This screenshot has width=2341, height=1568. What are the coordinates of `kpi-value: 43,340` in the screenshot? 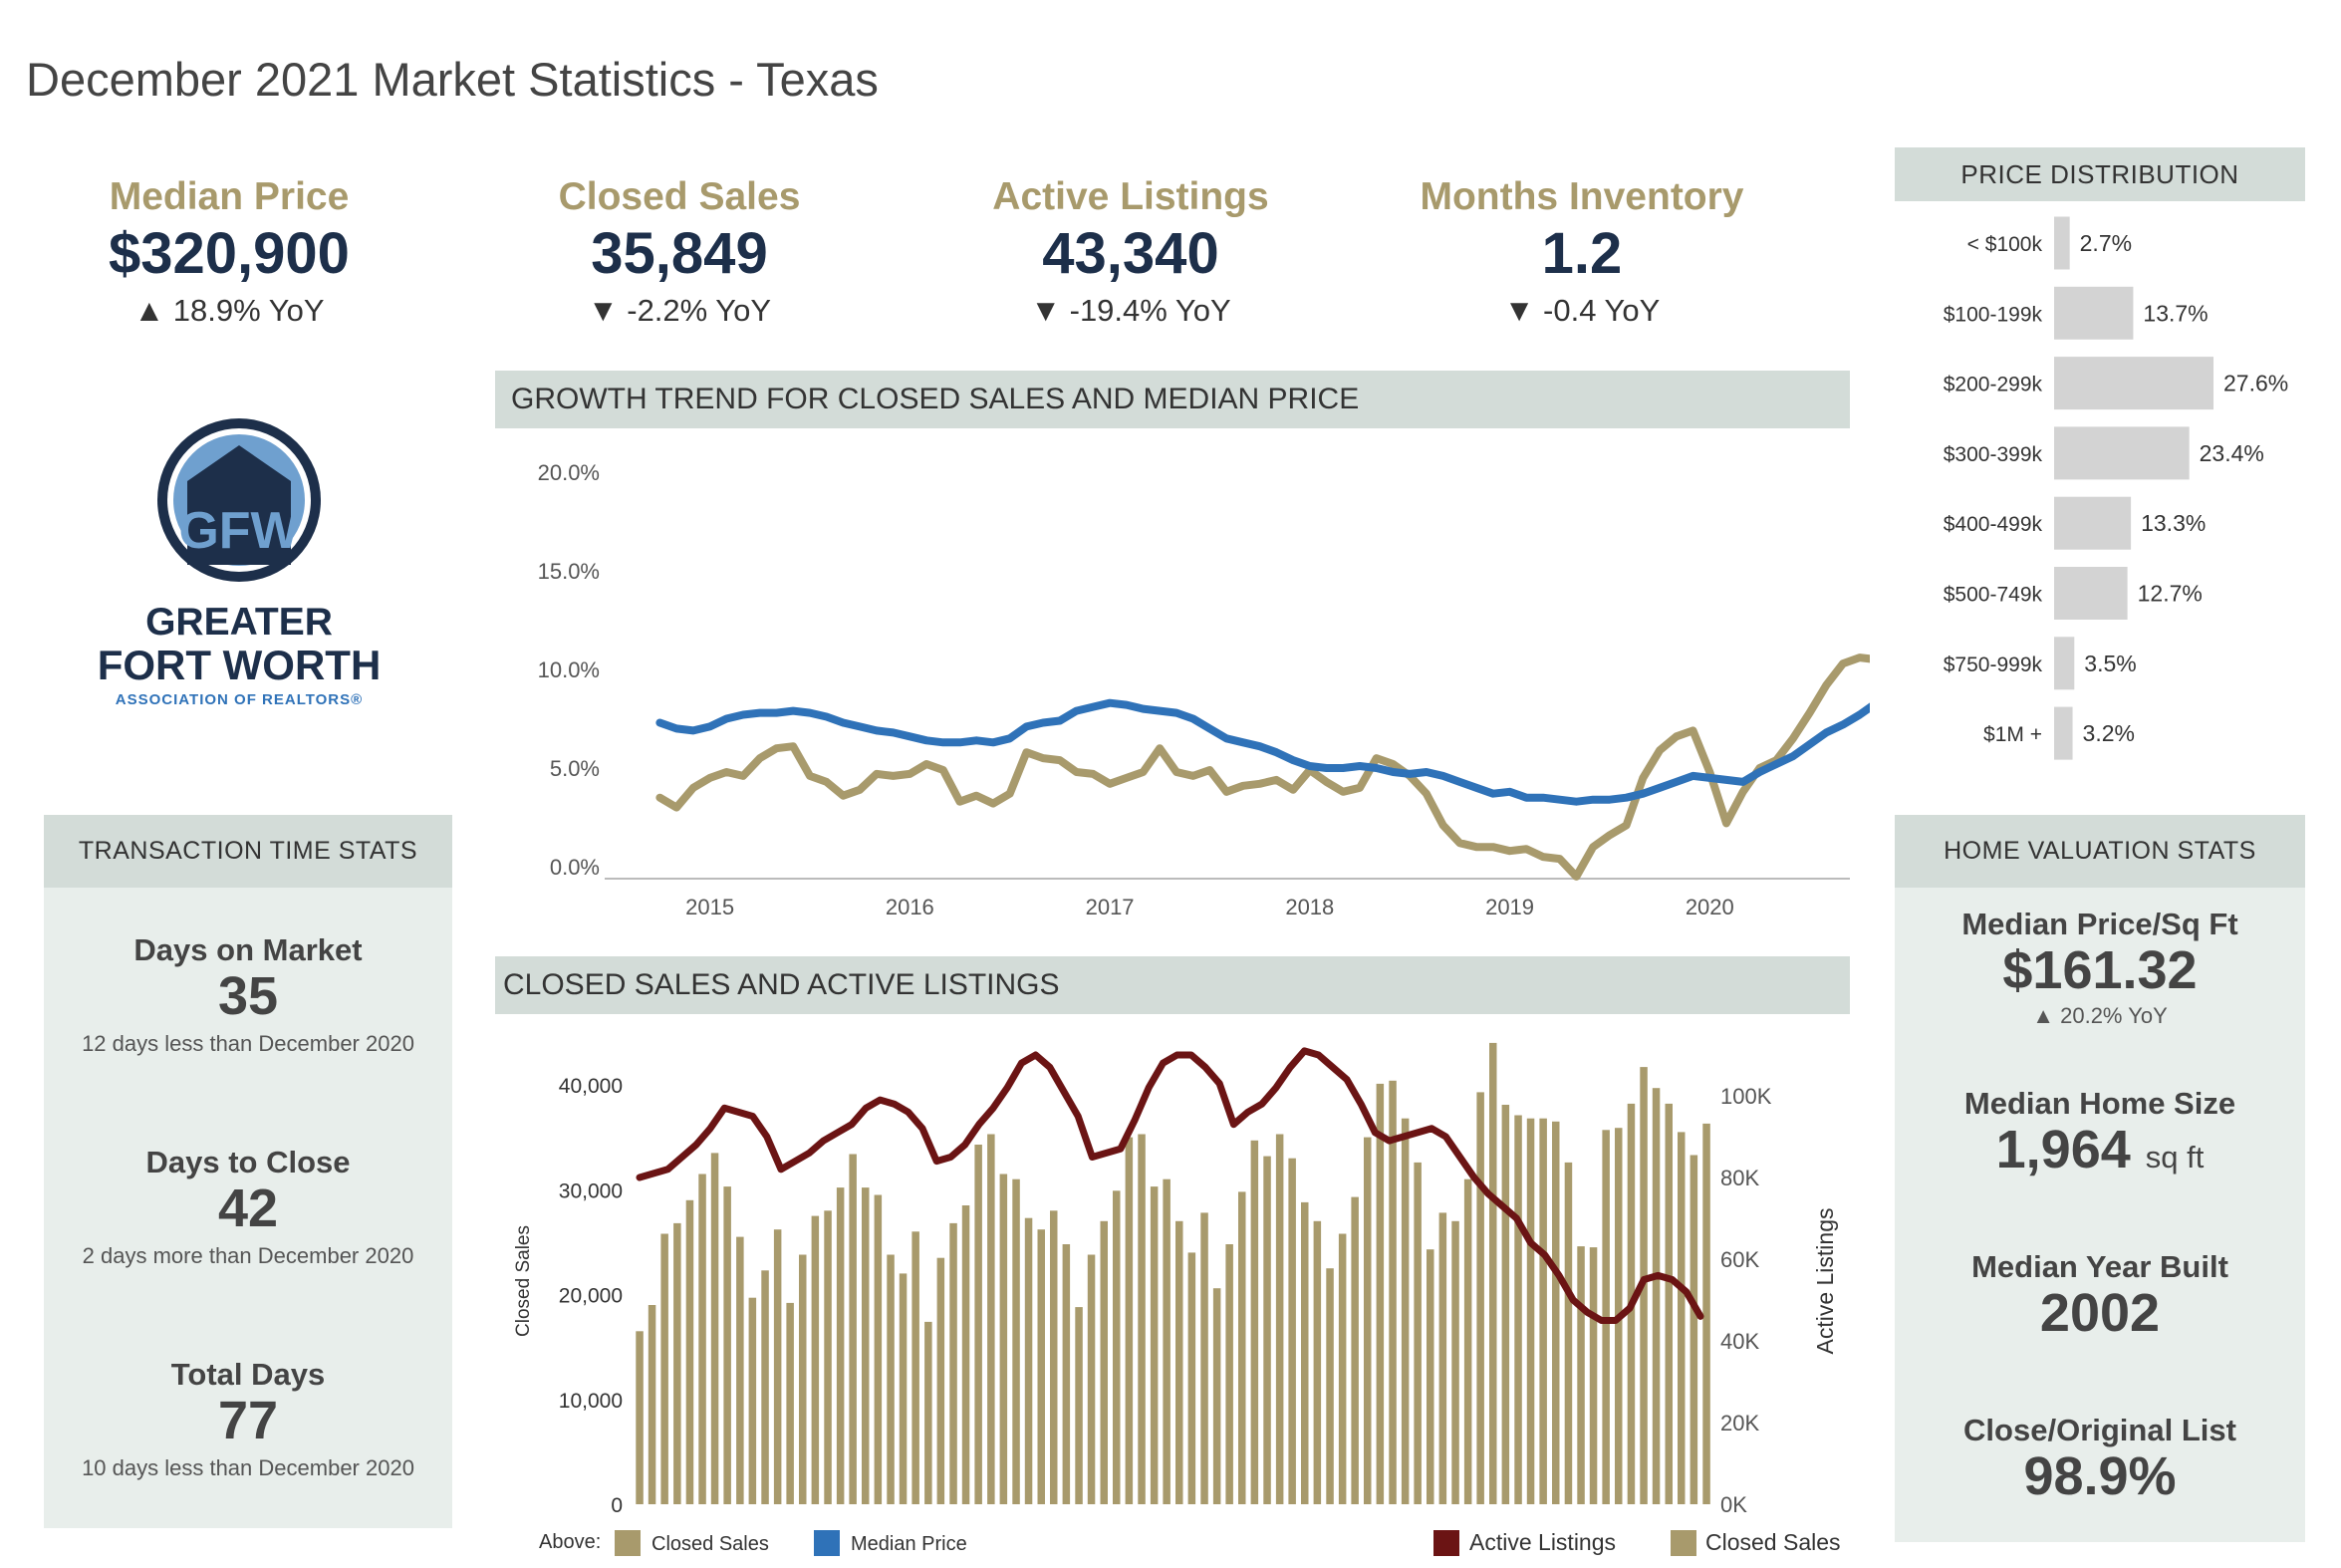 It's located at (1130, 253).